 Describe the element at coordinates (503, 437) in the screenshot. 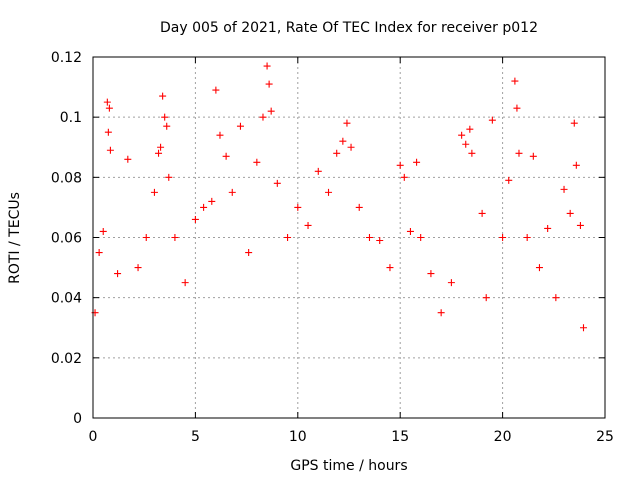

I see `x-tick-label: 20` at that location.